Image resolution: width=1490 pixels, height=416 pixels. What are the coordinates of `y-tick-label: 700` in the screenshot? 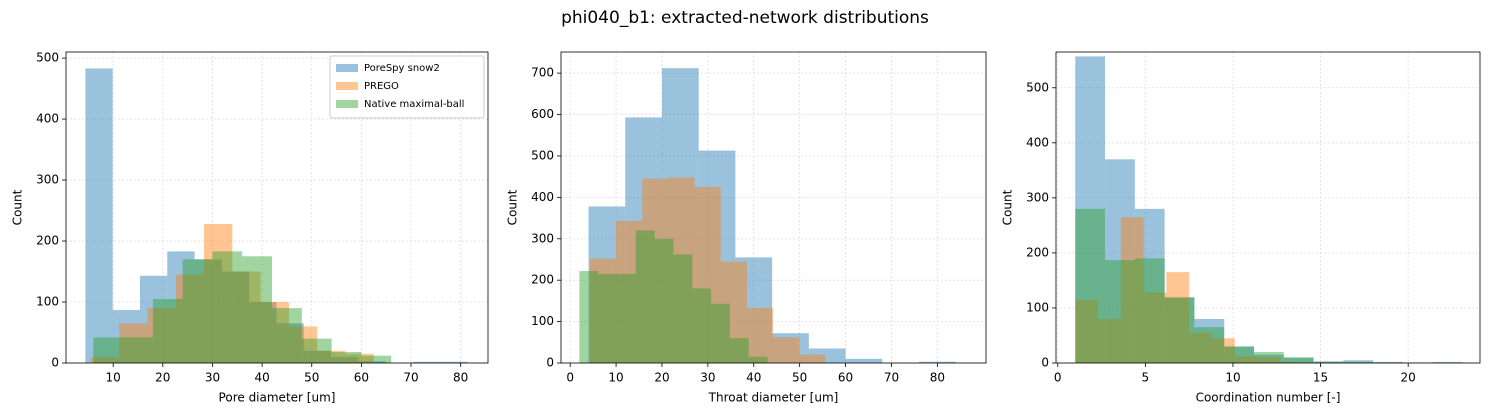 It's located at (542, 73).